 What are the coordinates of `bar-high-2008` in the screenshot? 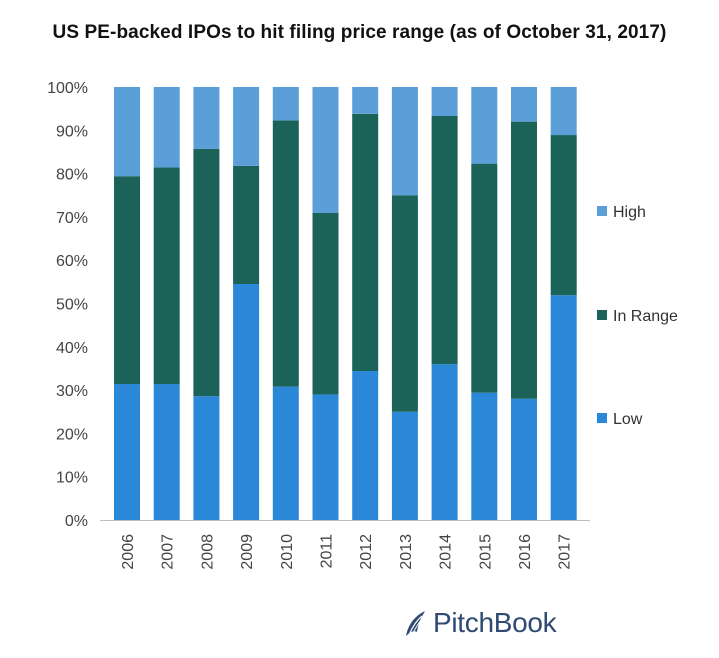 It's located at (206, 118).